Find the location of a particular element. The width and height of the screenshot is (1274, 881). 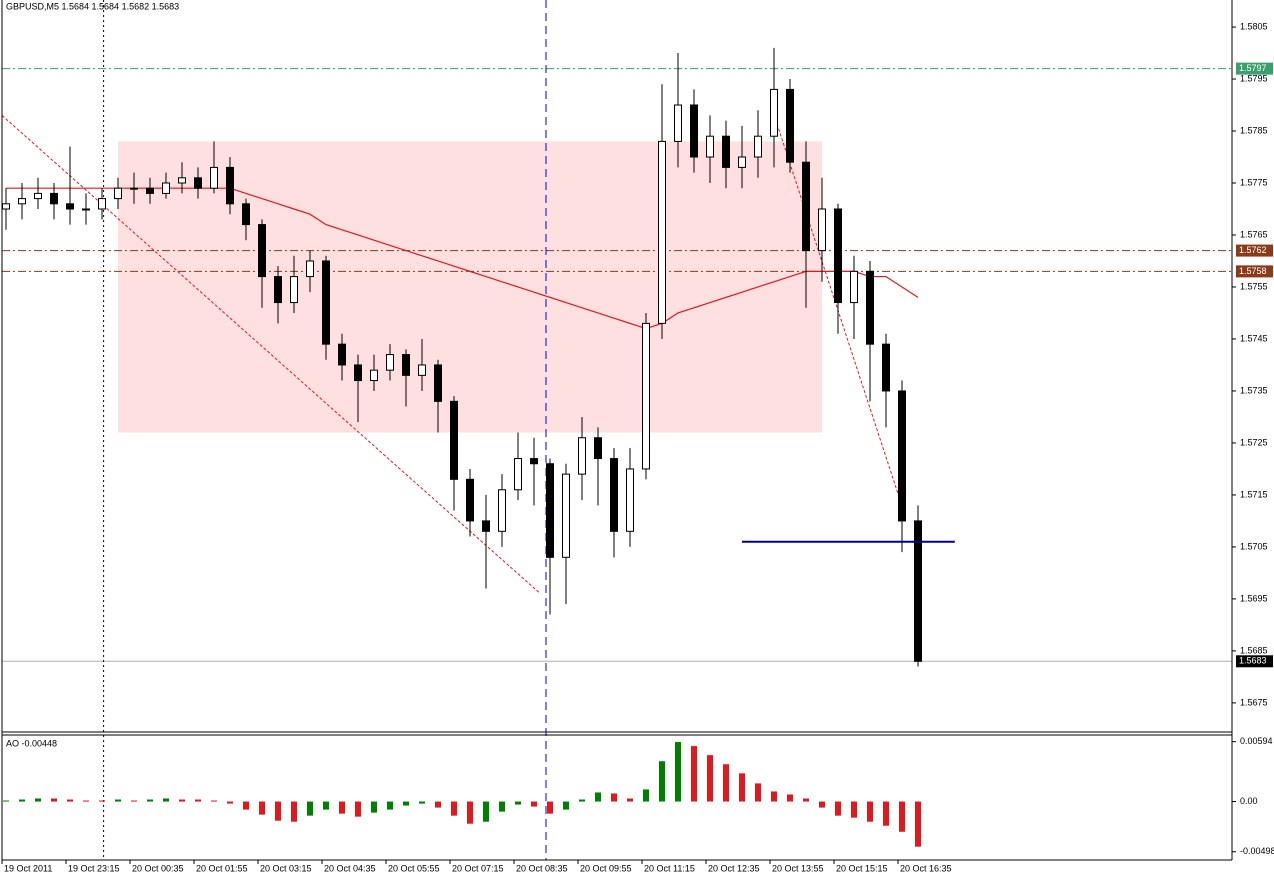

y-tick-label: 1.5755 is located at coordinates (1254, 286).